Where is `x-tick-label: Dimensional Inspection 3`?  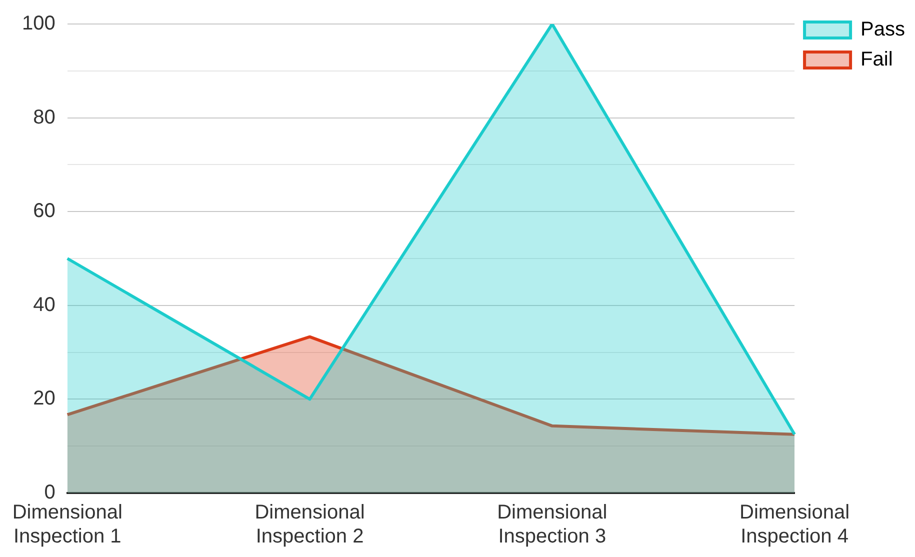
x-tick-label: Dimensional Inspection 3 is located at coordinates (552, 525).